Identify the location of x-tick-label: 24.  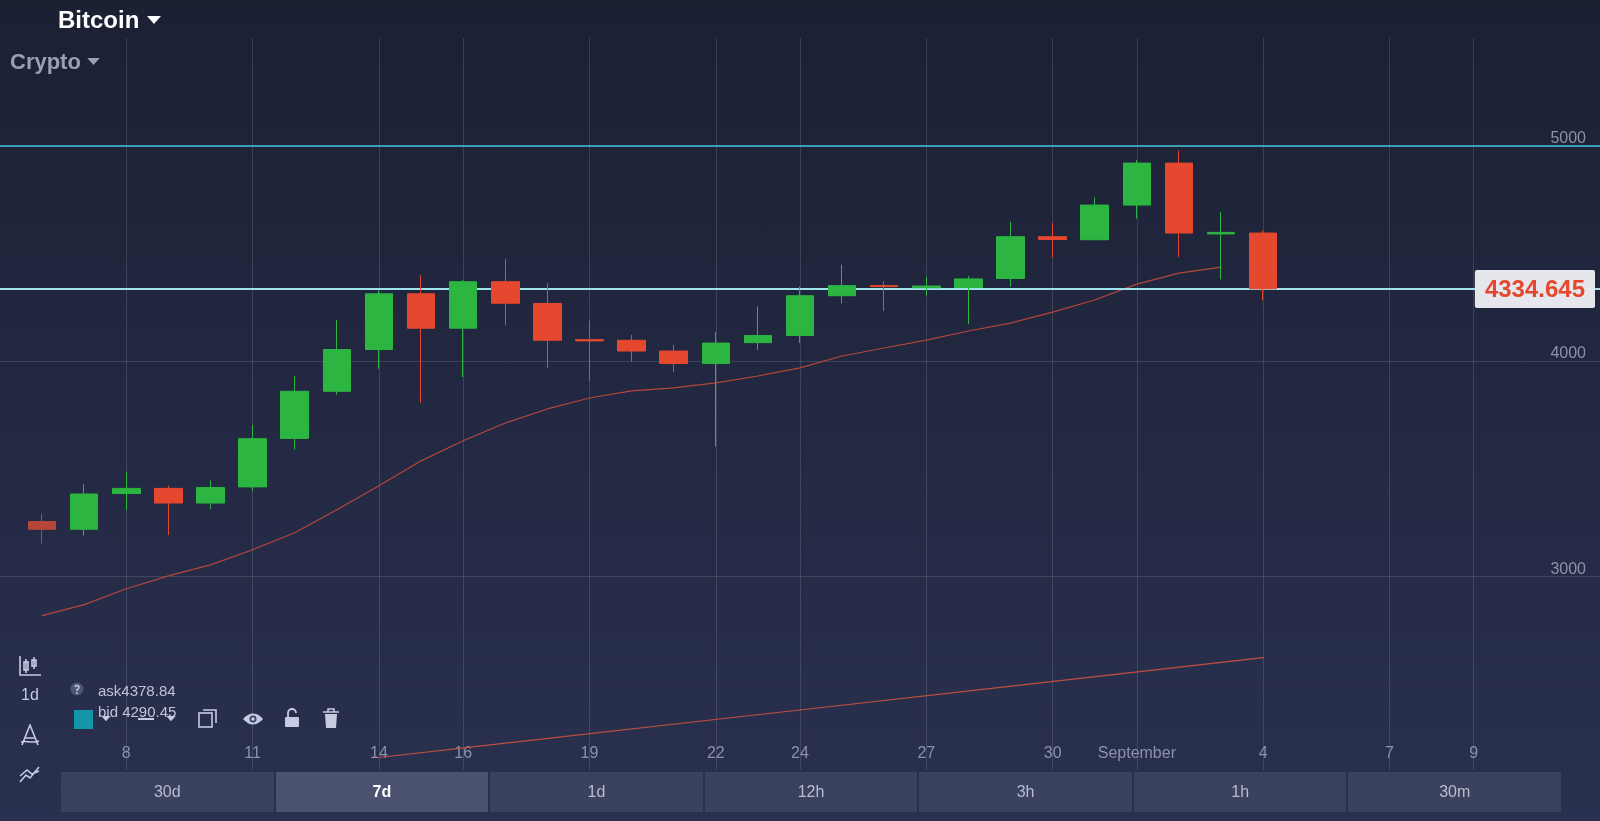
(800, 752).